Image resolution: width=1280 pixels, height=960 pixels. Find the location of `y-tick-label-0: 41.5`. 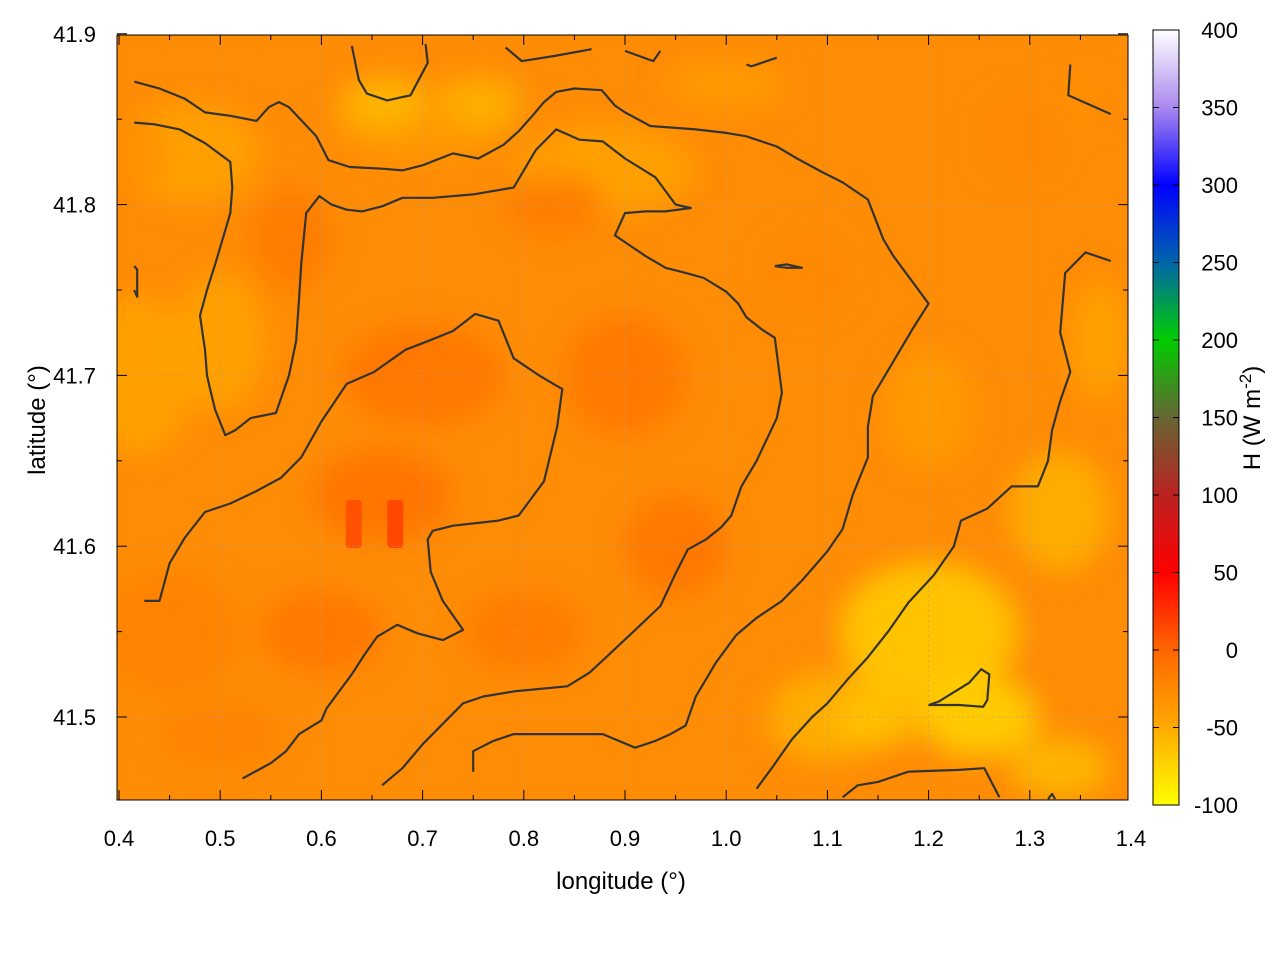

y-tick-label-0: 41.5 is located at coordinates (74, 717).